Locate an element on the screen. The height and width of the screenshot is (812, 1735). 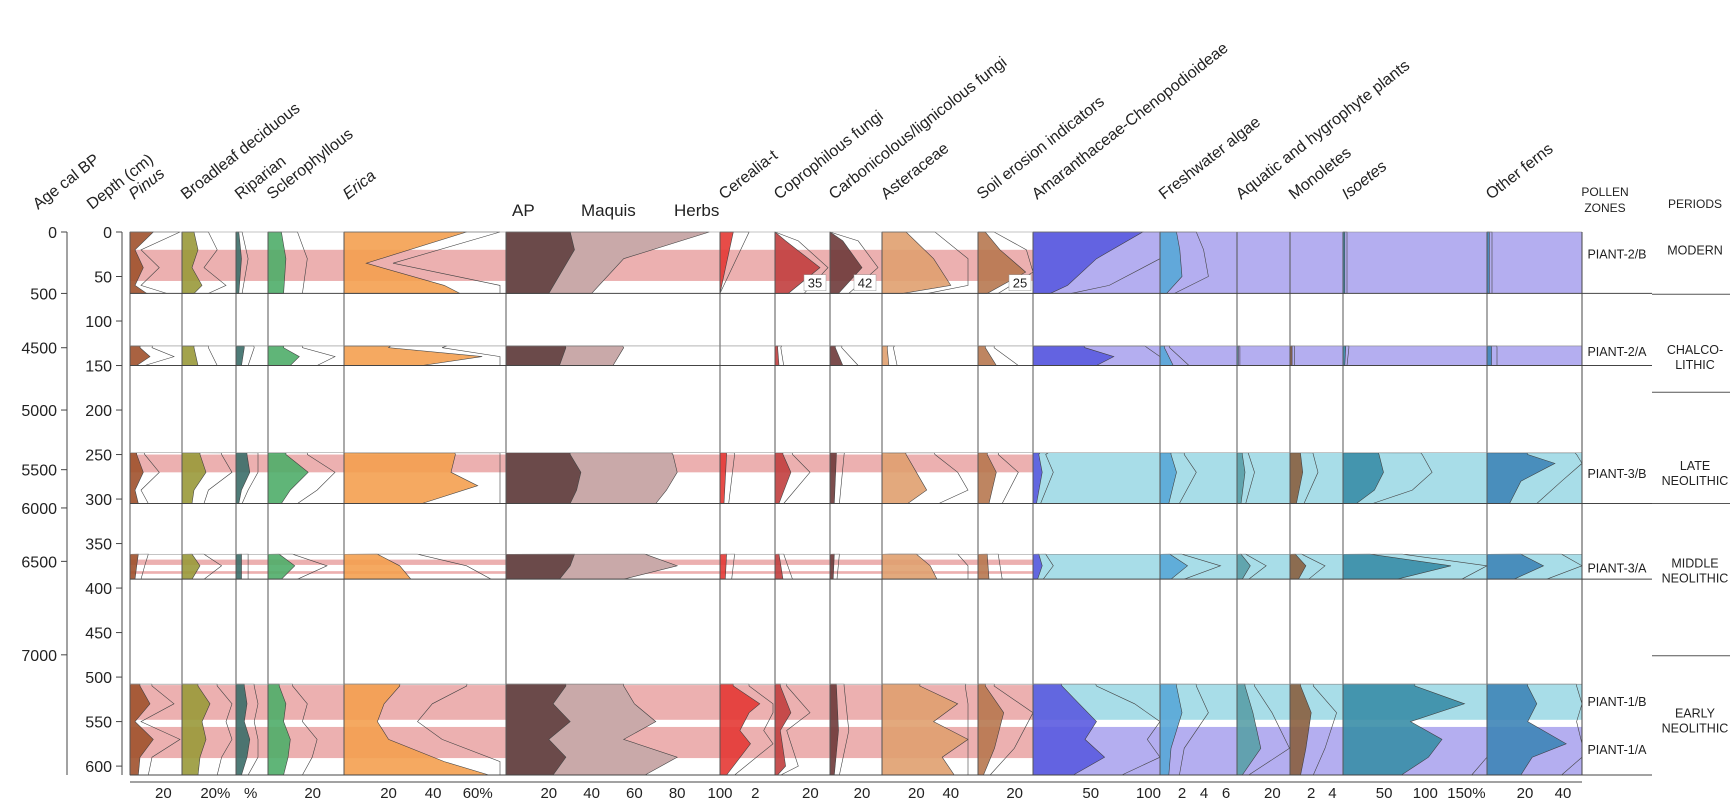
depth-tick-label-2: 100 is located at coordinates (98, 322).